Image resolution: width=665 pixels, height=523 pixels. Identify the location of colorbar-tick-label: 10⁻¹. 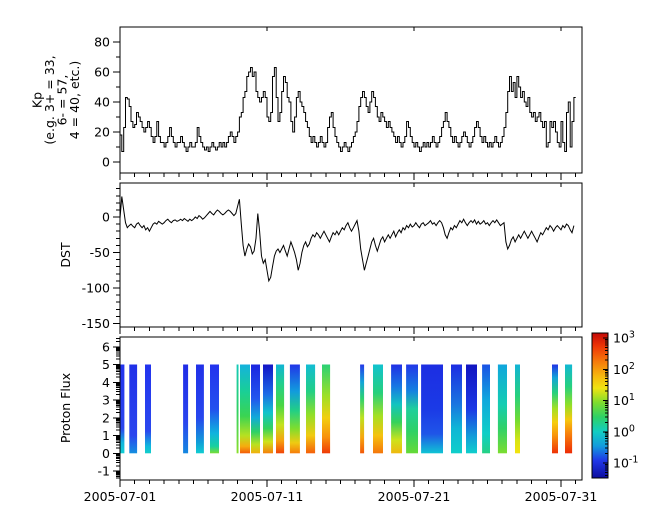
(625, 463).